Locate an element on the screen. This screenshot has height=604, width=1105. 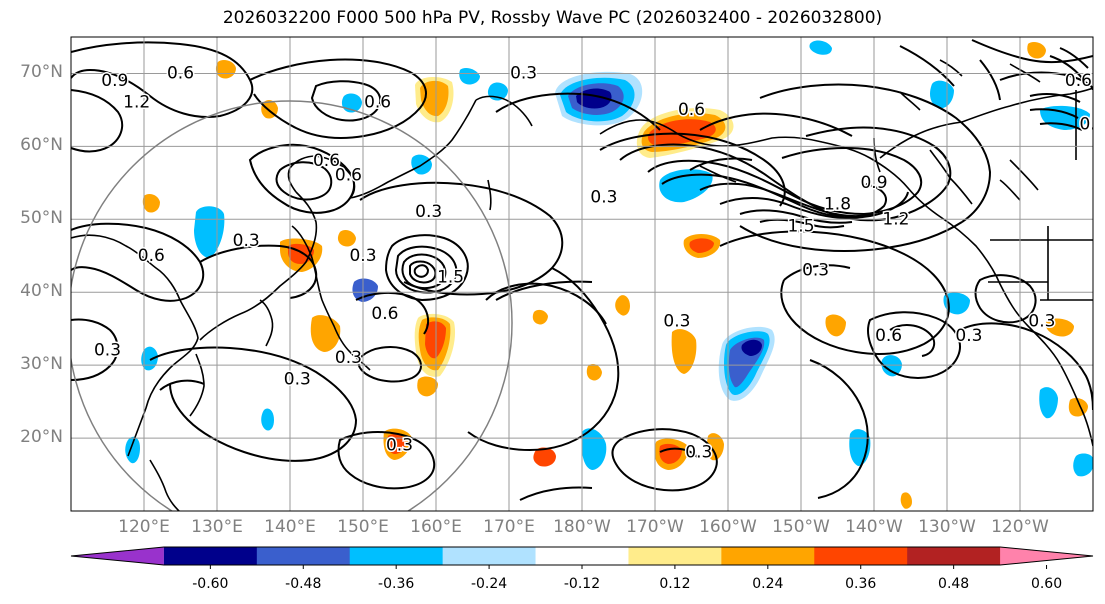
lon-tick-label: 150°W is located at coordinates (801, 527).